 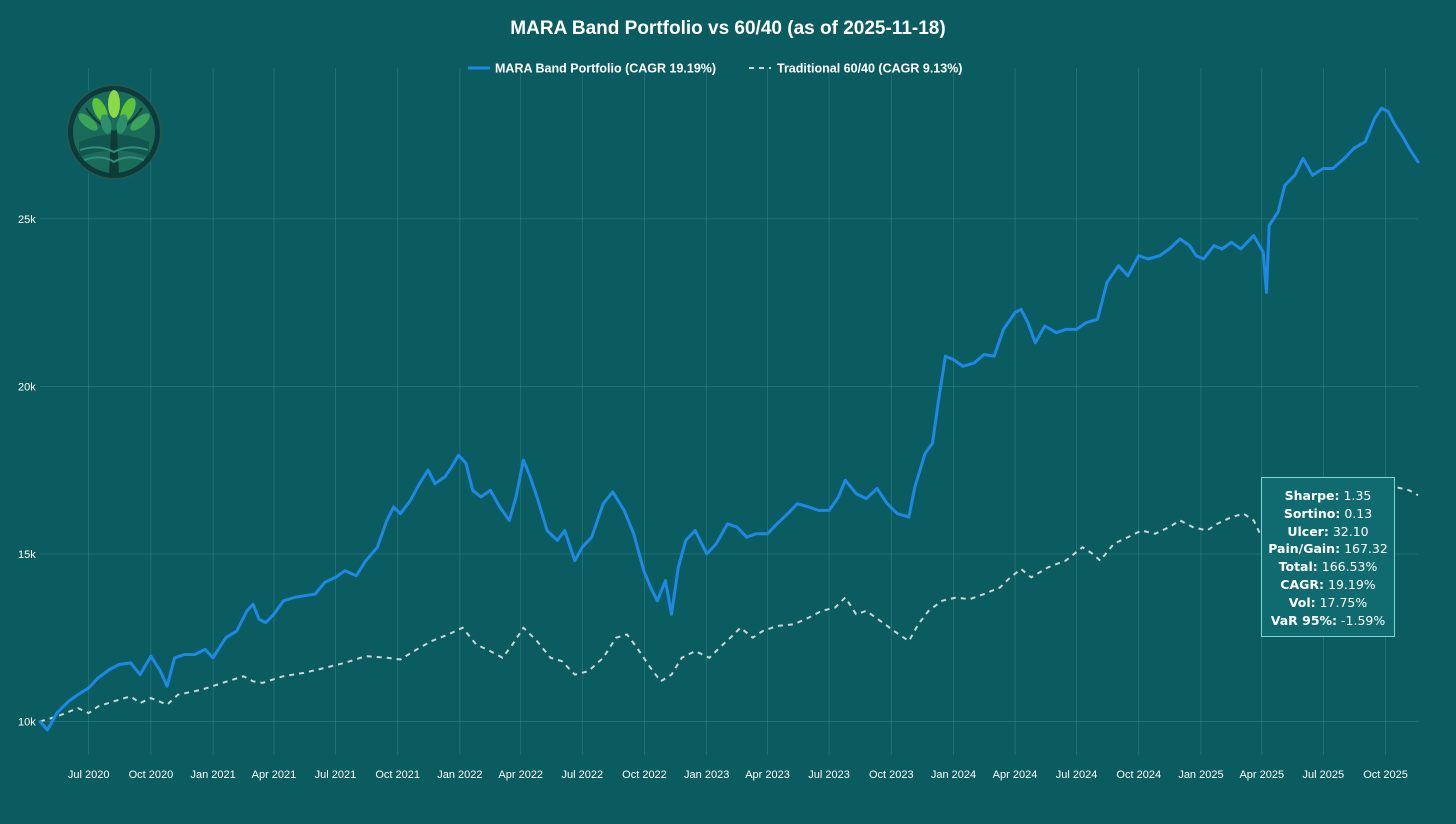 What do you see at coordinates (1328, 584) in the screenshot?
I see `stat-cagr: CAGR: 19.19%` at bounding box center [1328, 584].